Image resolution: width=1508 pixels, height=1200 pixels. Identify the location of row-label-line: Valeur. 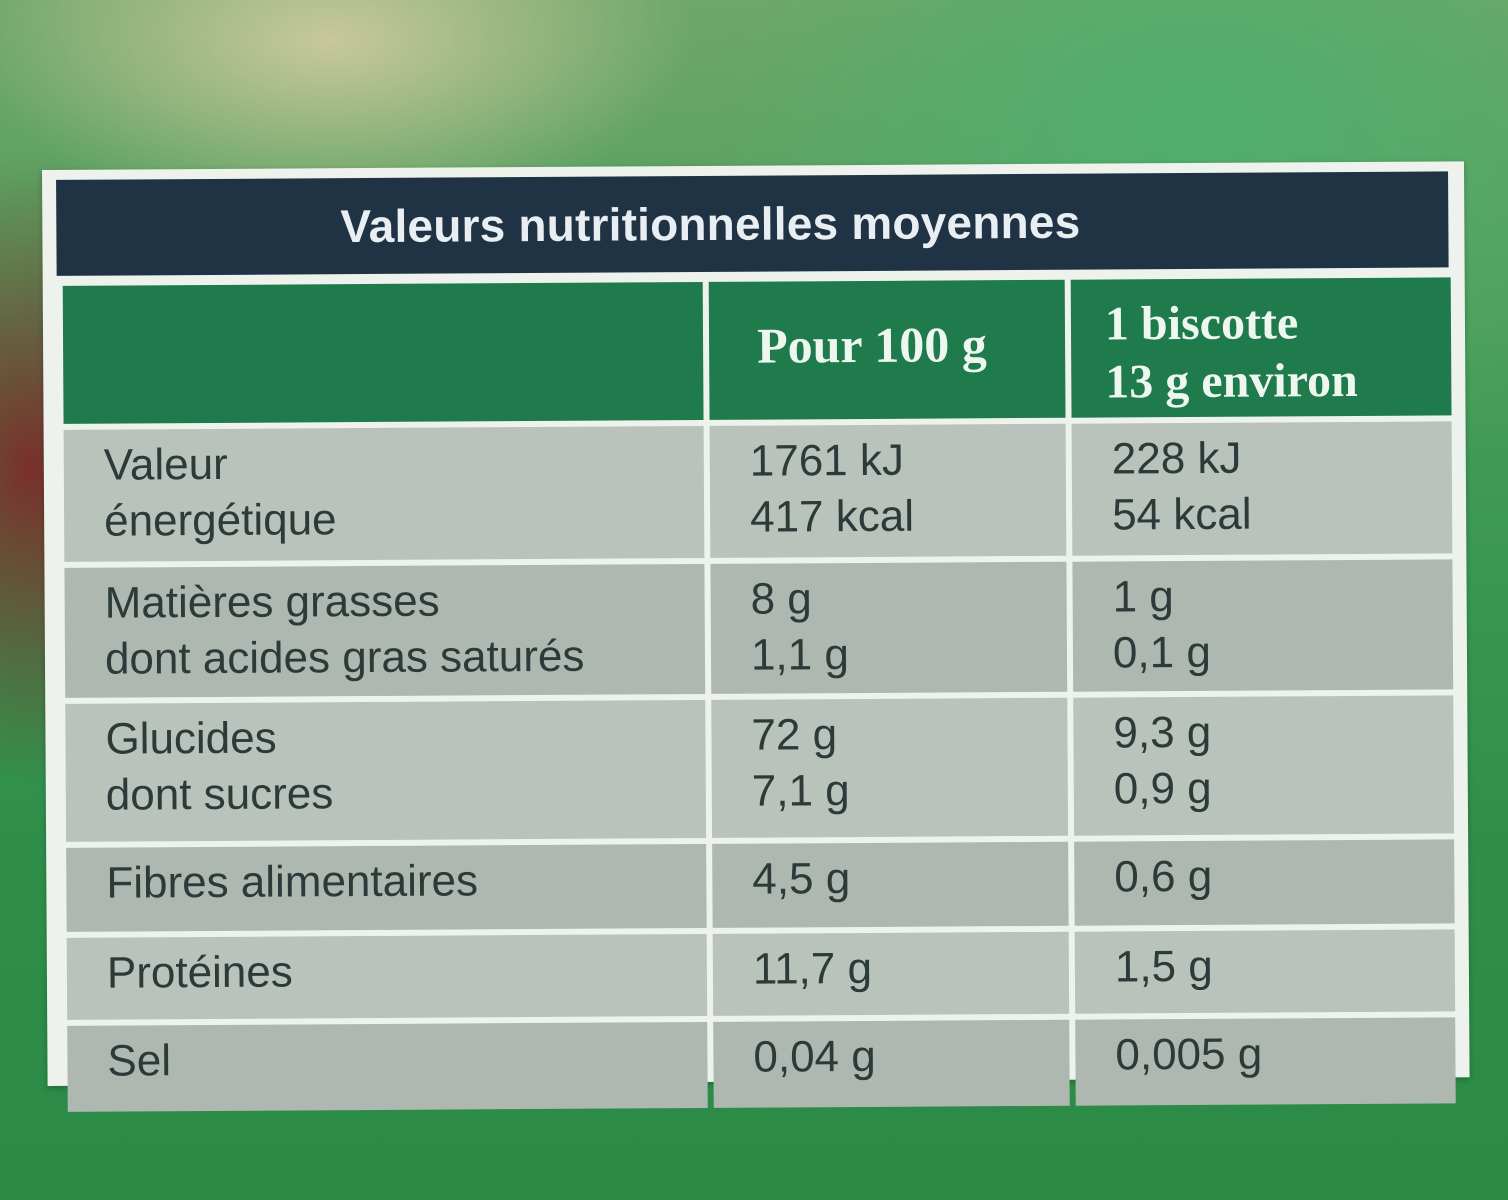
(165, 464).